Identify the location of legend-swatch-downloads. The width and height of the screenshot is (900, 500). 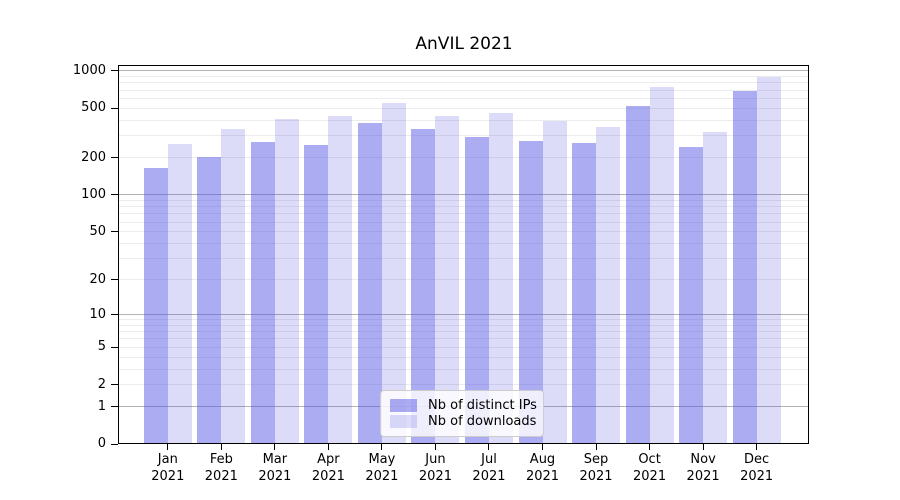
(403, 422).